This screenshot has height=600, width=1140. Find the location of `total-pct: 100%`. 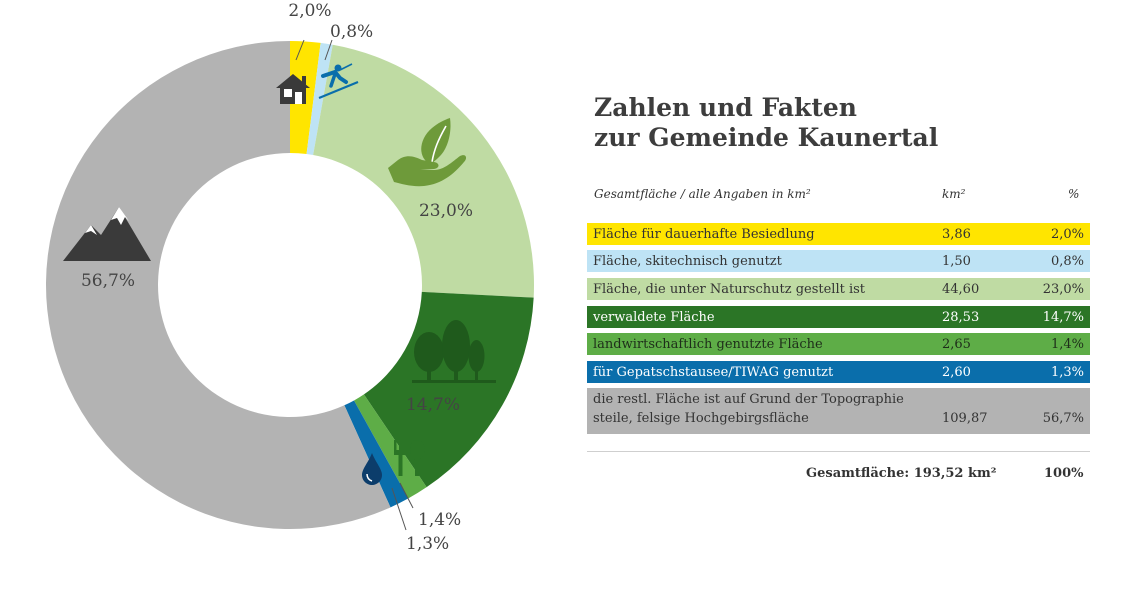

total-pct: 100% is located at coordinates (1064, 473).